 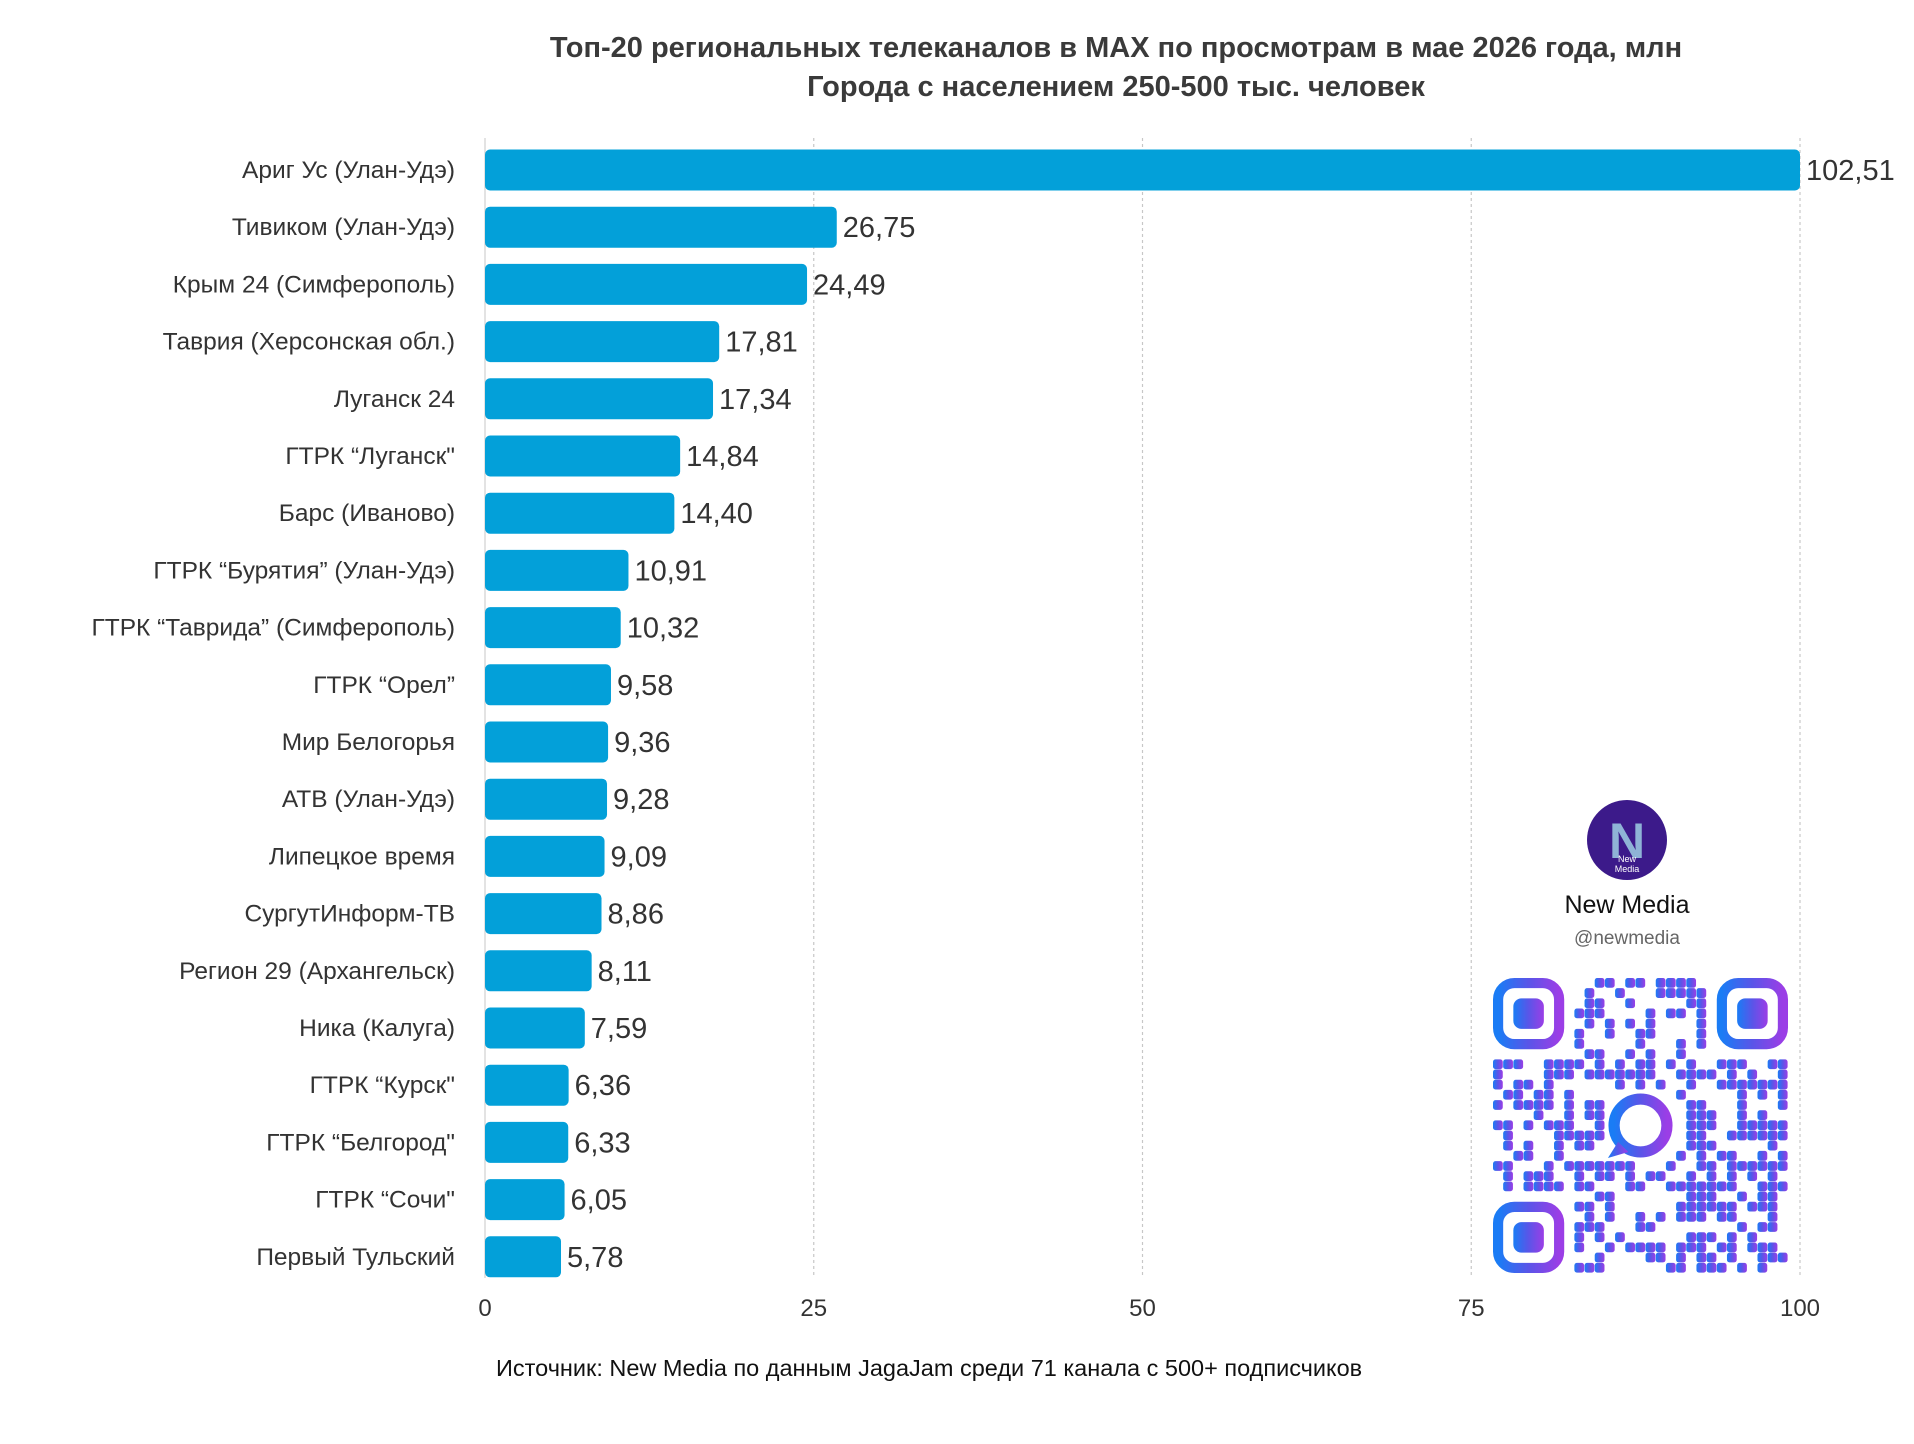 I want to click on value-label: 6,36, so click(x=603, y=1086).